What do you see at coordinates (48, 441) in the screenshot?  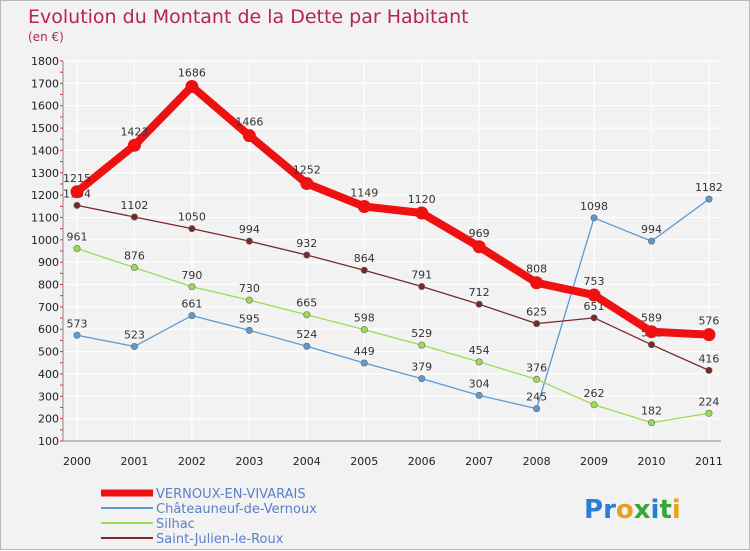 I see `y-tick-label: 100` at bounding box center [48, 441].